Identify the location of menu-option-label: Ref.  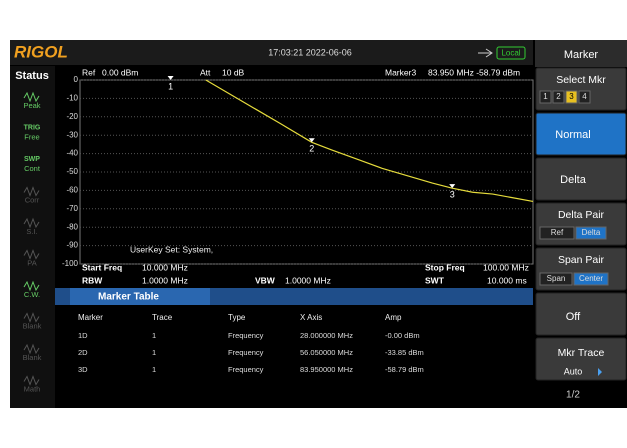
(557, 232).